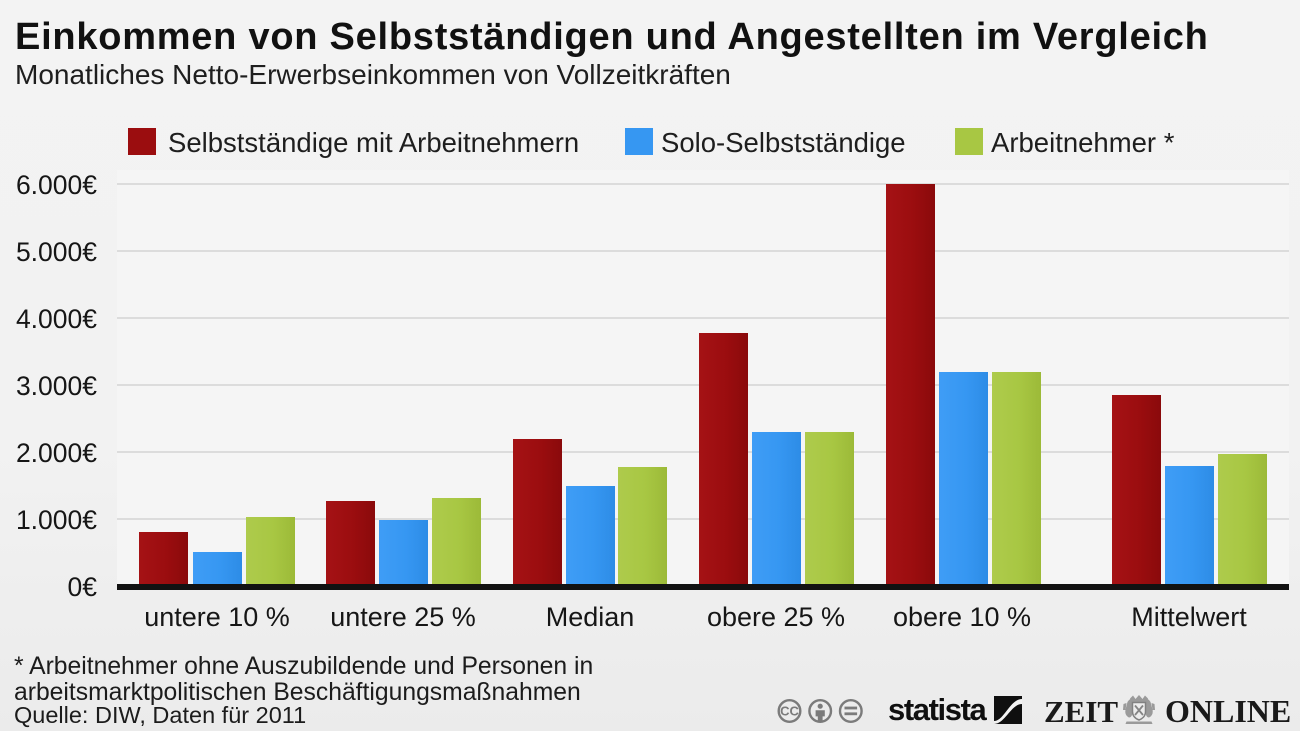  Describe the element at coordinates (789, 711) in the screenshot. I see `svg-text: CC` at that location.